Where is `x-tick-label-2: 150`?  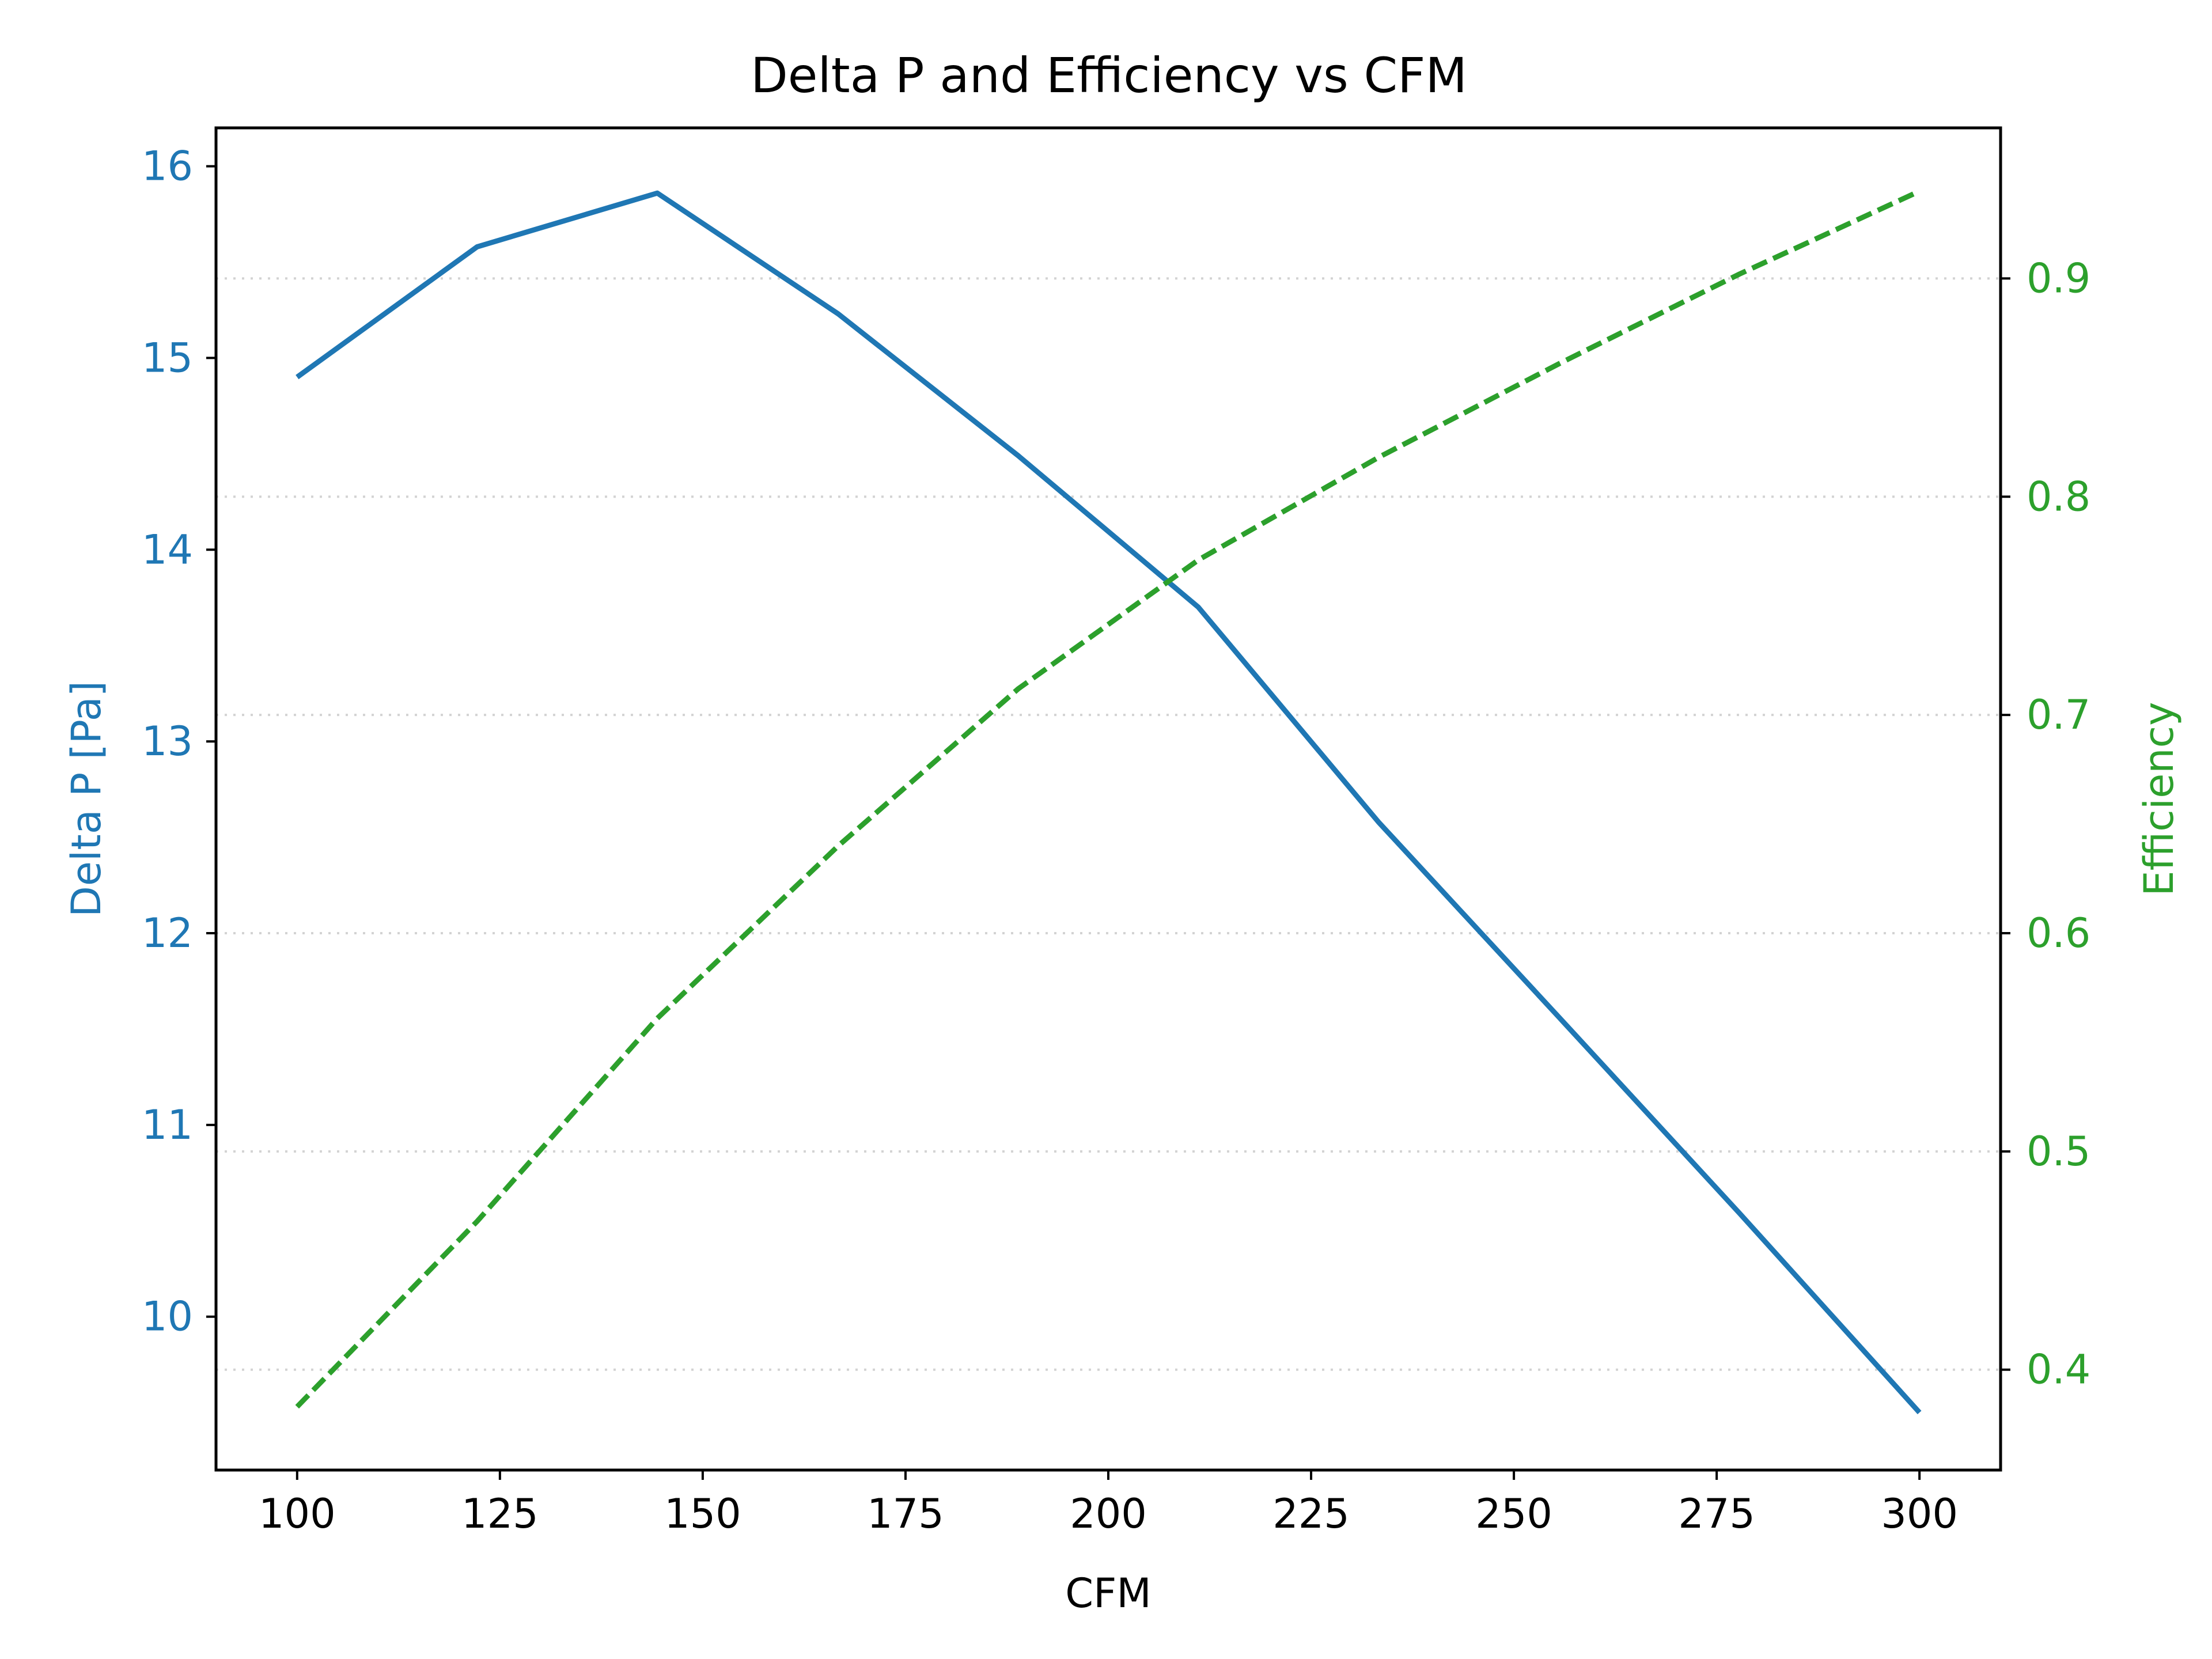
x-tick-label-2: 150 is located at coordinates (702, 1513).